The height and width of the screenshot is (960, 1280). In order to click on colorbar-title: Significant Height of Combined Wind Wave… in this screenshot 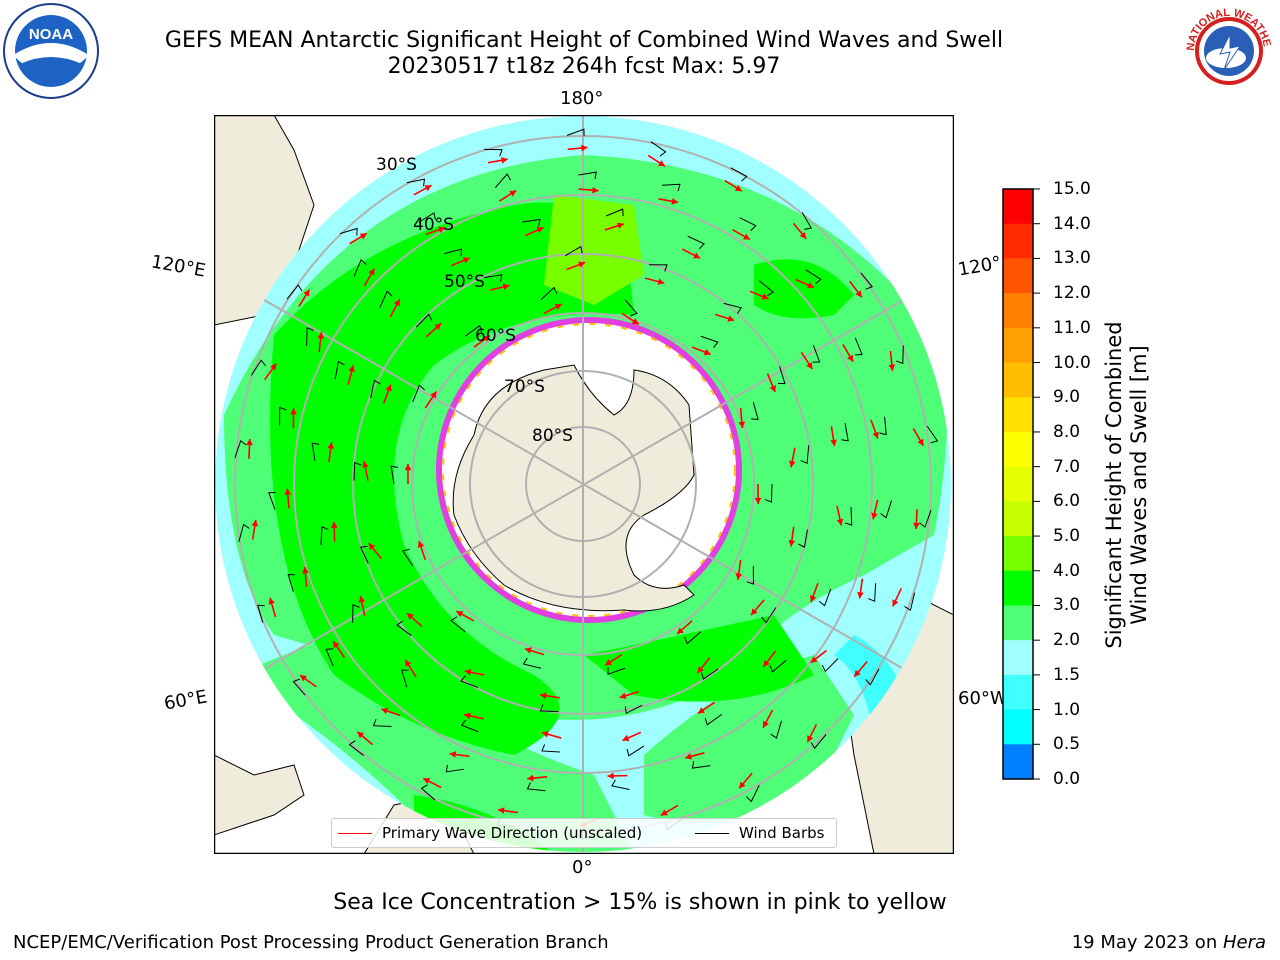, I will do `click(1127, 485)`.